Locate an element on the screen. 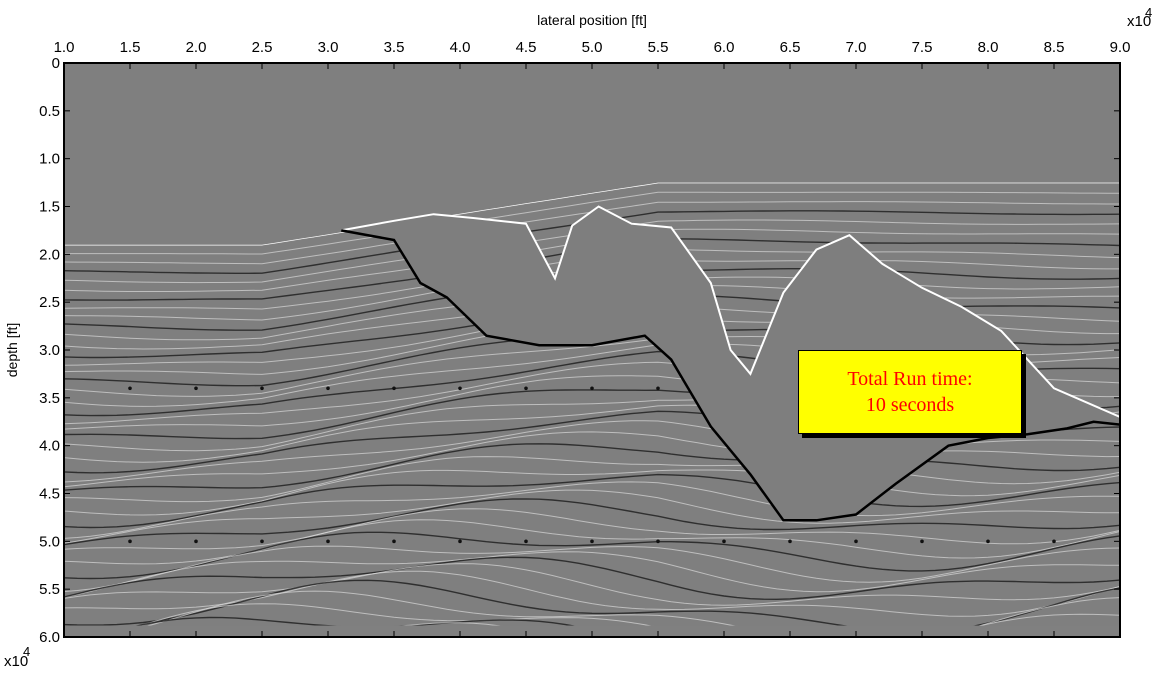  y-tick-label: 2.5 is located at coordinates (49, 302).